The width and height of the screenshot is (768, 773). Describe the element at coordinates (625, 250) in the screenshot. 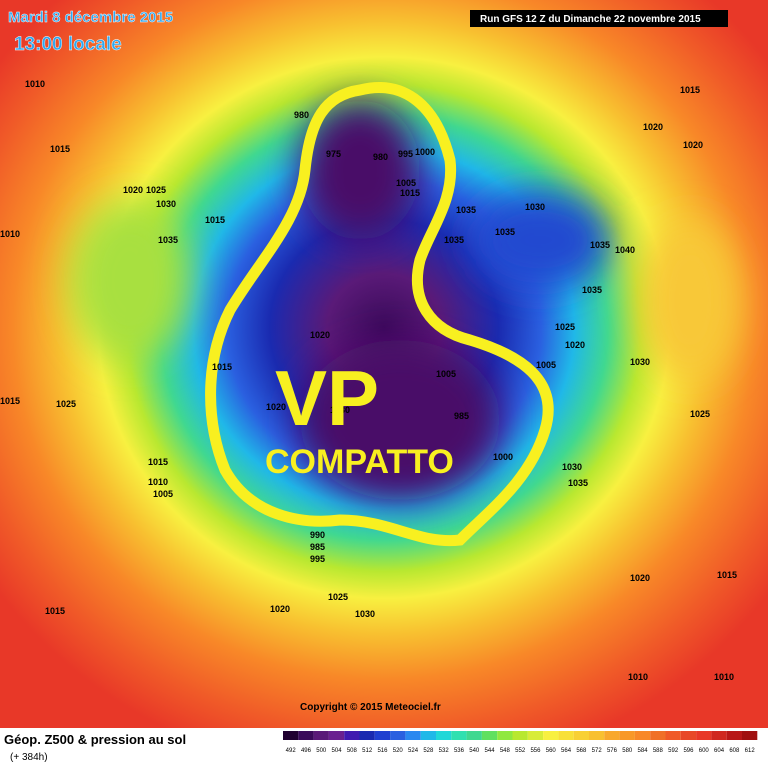

I see `isobar-label: 1040` at that location.